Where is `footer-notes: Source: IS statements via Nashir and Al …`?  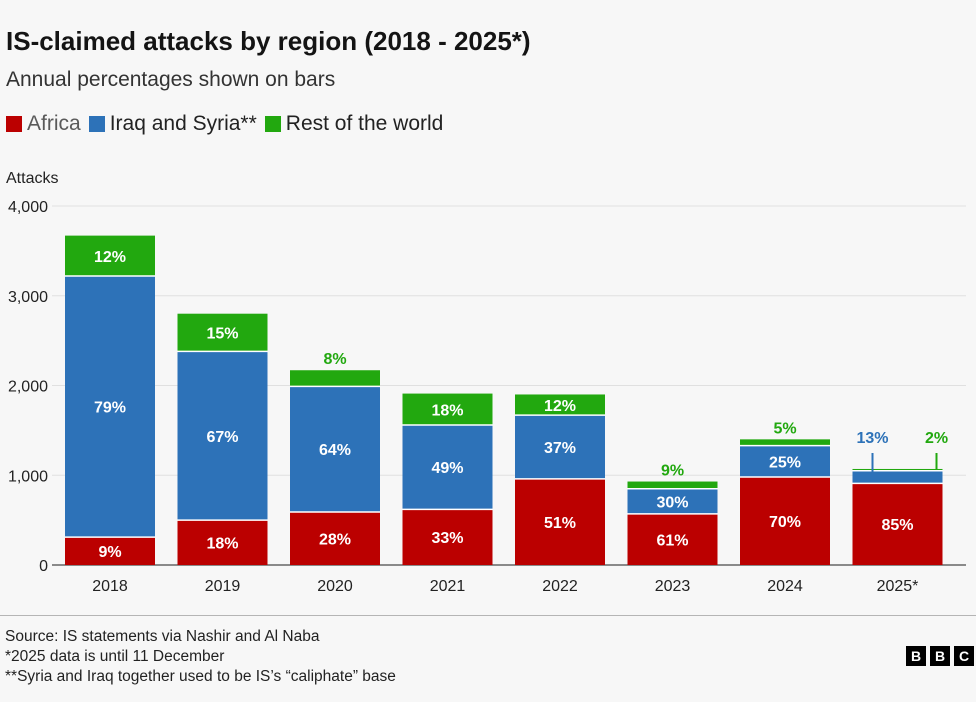 footer-notes: Source: IS statements via Nashir and Al … is located at coordinates (200, 657).